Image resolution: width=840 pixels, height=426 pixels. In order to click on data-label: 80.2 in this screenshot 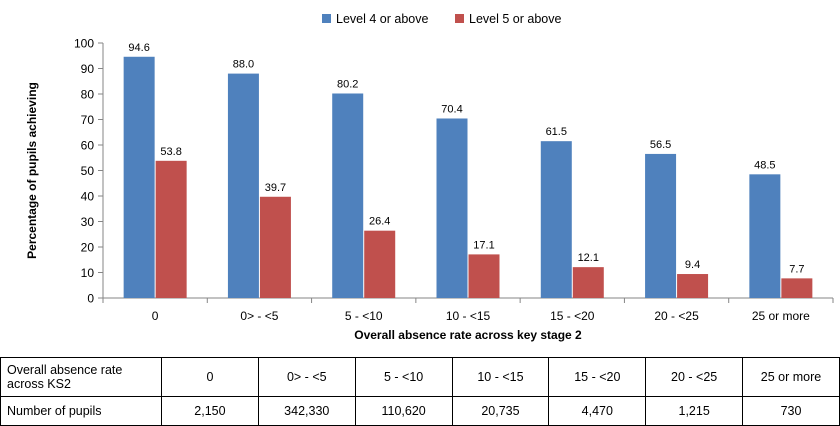, I will do `click(347, 84)`.